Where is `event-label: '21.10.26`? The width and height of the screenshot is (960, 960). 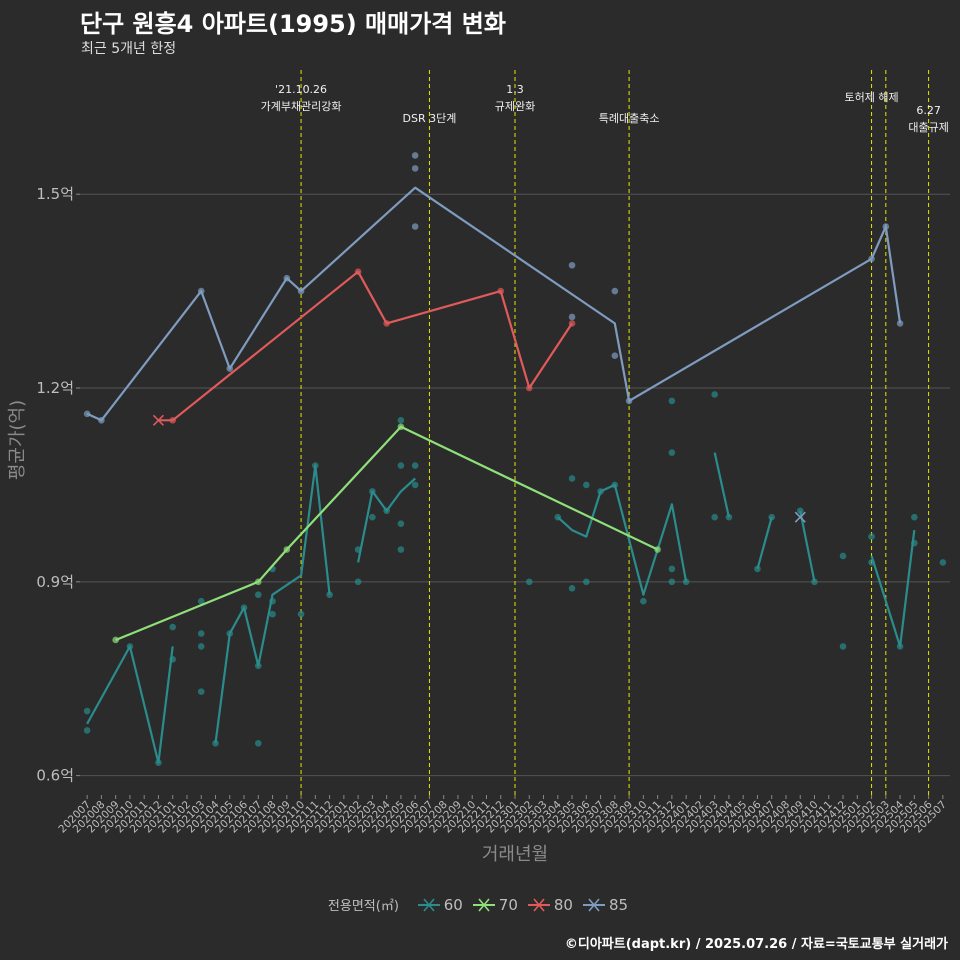 event-label: '21.10.26 is located at coordinates (301, 89).